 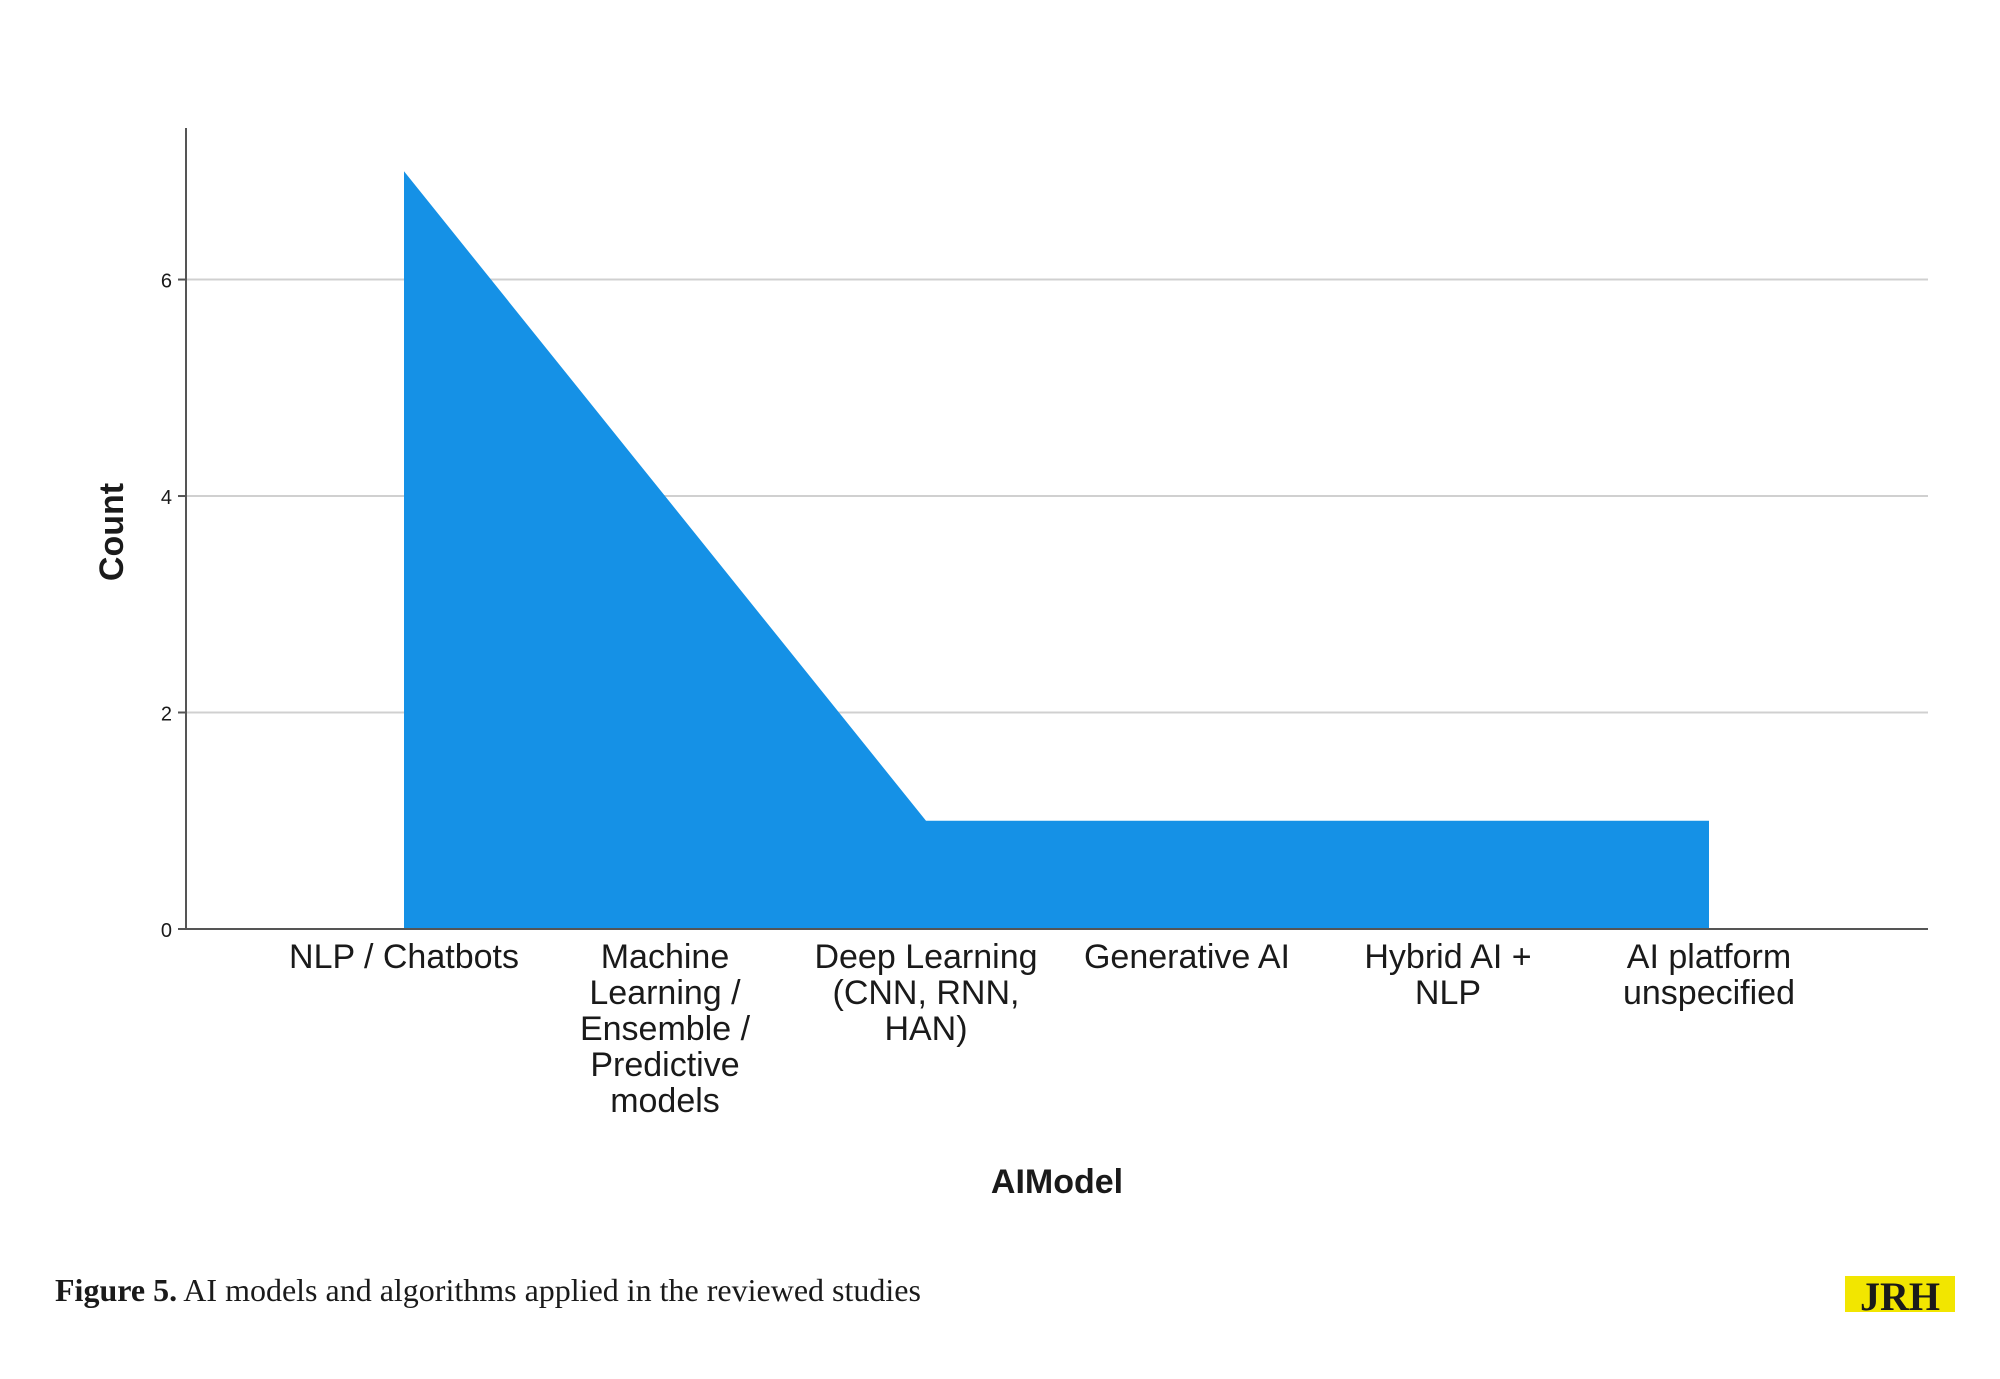 What do you see at coordinates (166, 498) in the screenshot?
I see `y-tick-label-4: 4` at bounding box center [166, 498].